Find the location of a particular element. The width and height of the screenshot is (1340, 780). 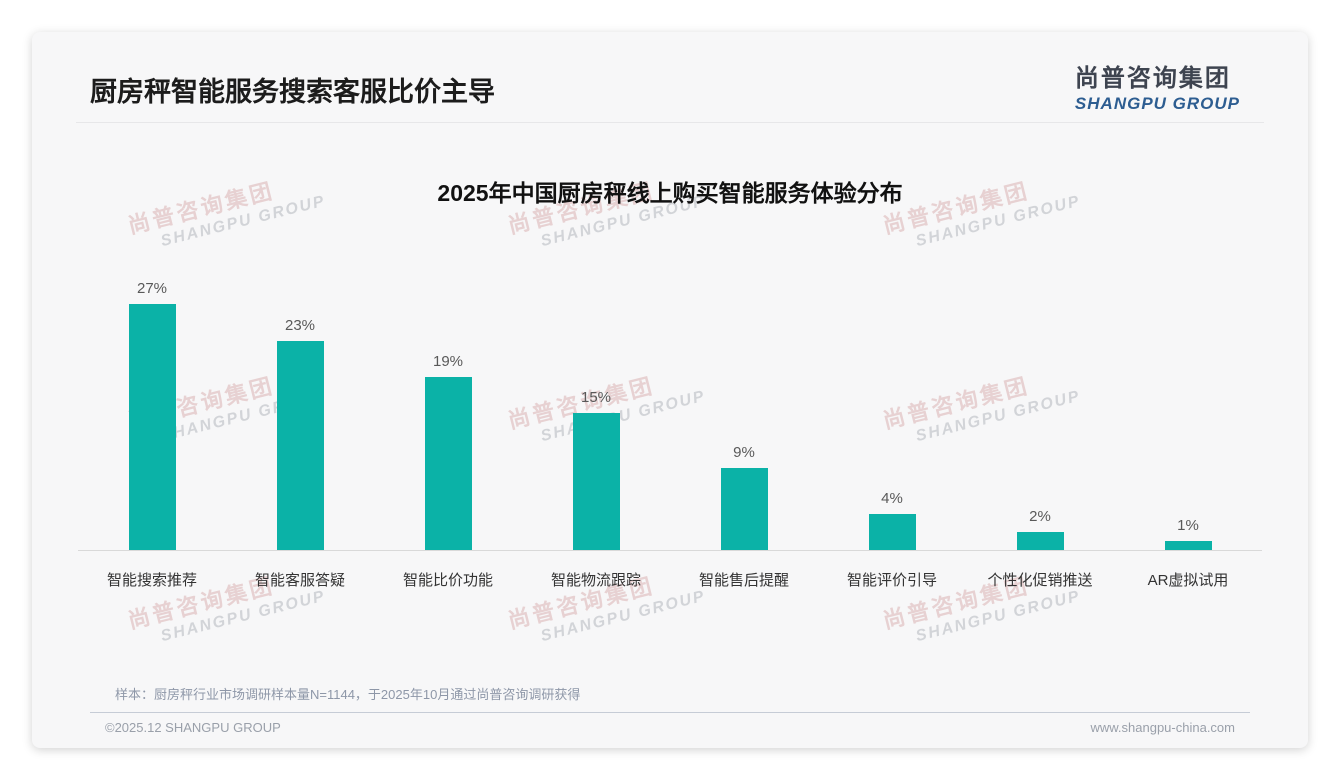

header-divider is located at coordinates (670, 122).